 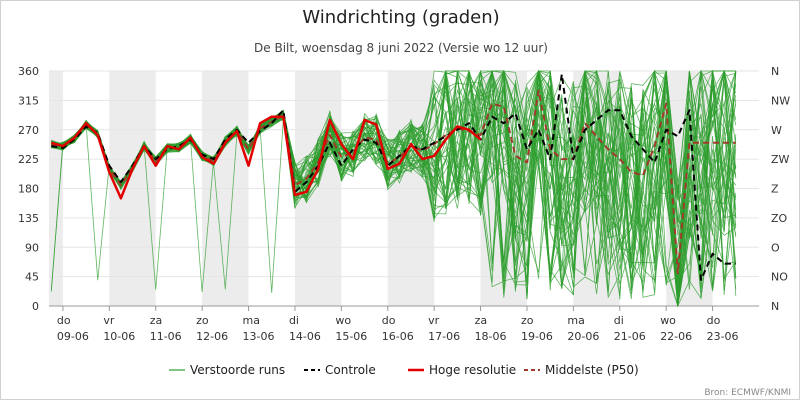 I want to click on x-tick-date: 12-06, so click(x=212, y=336).